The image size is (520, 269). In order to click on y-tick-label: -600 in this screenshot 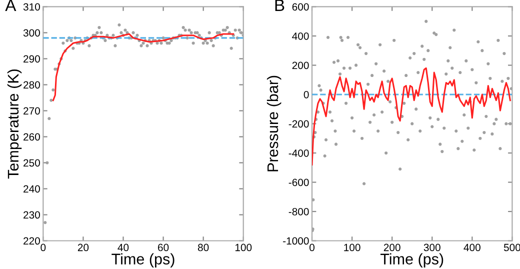, I will do `click(298, 182)`.